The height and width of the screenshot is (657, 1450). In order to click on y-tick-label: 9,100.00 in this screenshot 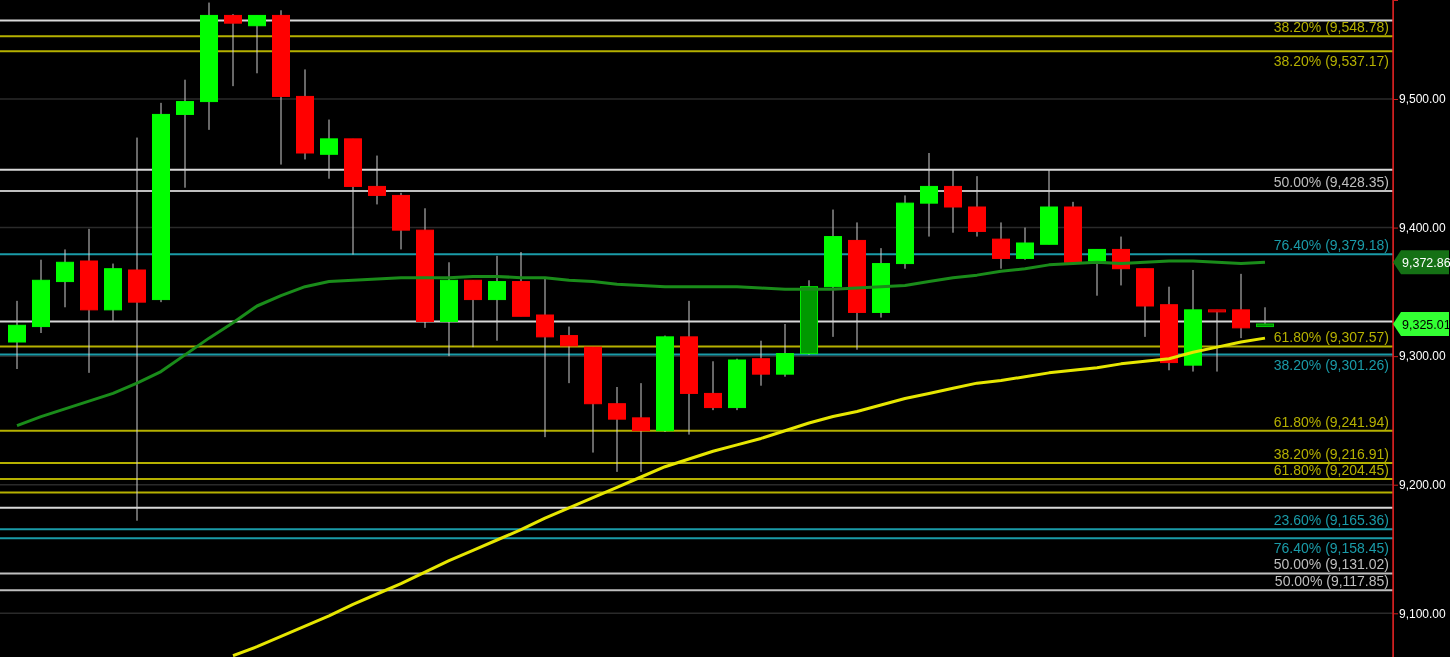, I will do `click(1423, 613)`.